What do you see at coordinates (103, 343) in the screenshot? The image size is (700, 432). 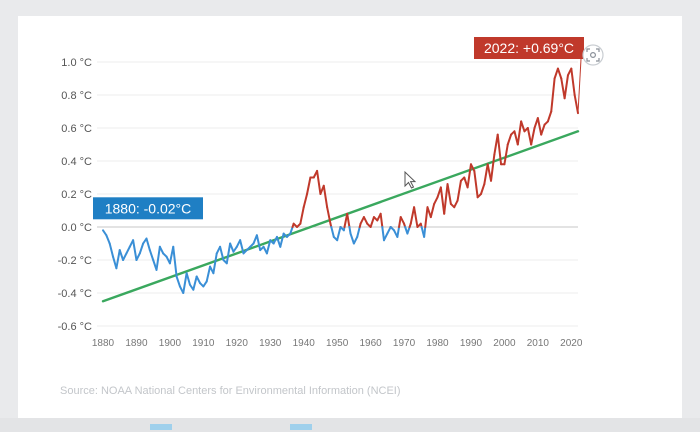 I see `x-tick-label: 1880` at bounding box center [103, 343].